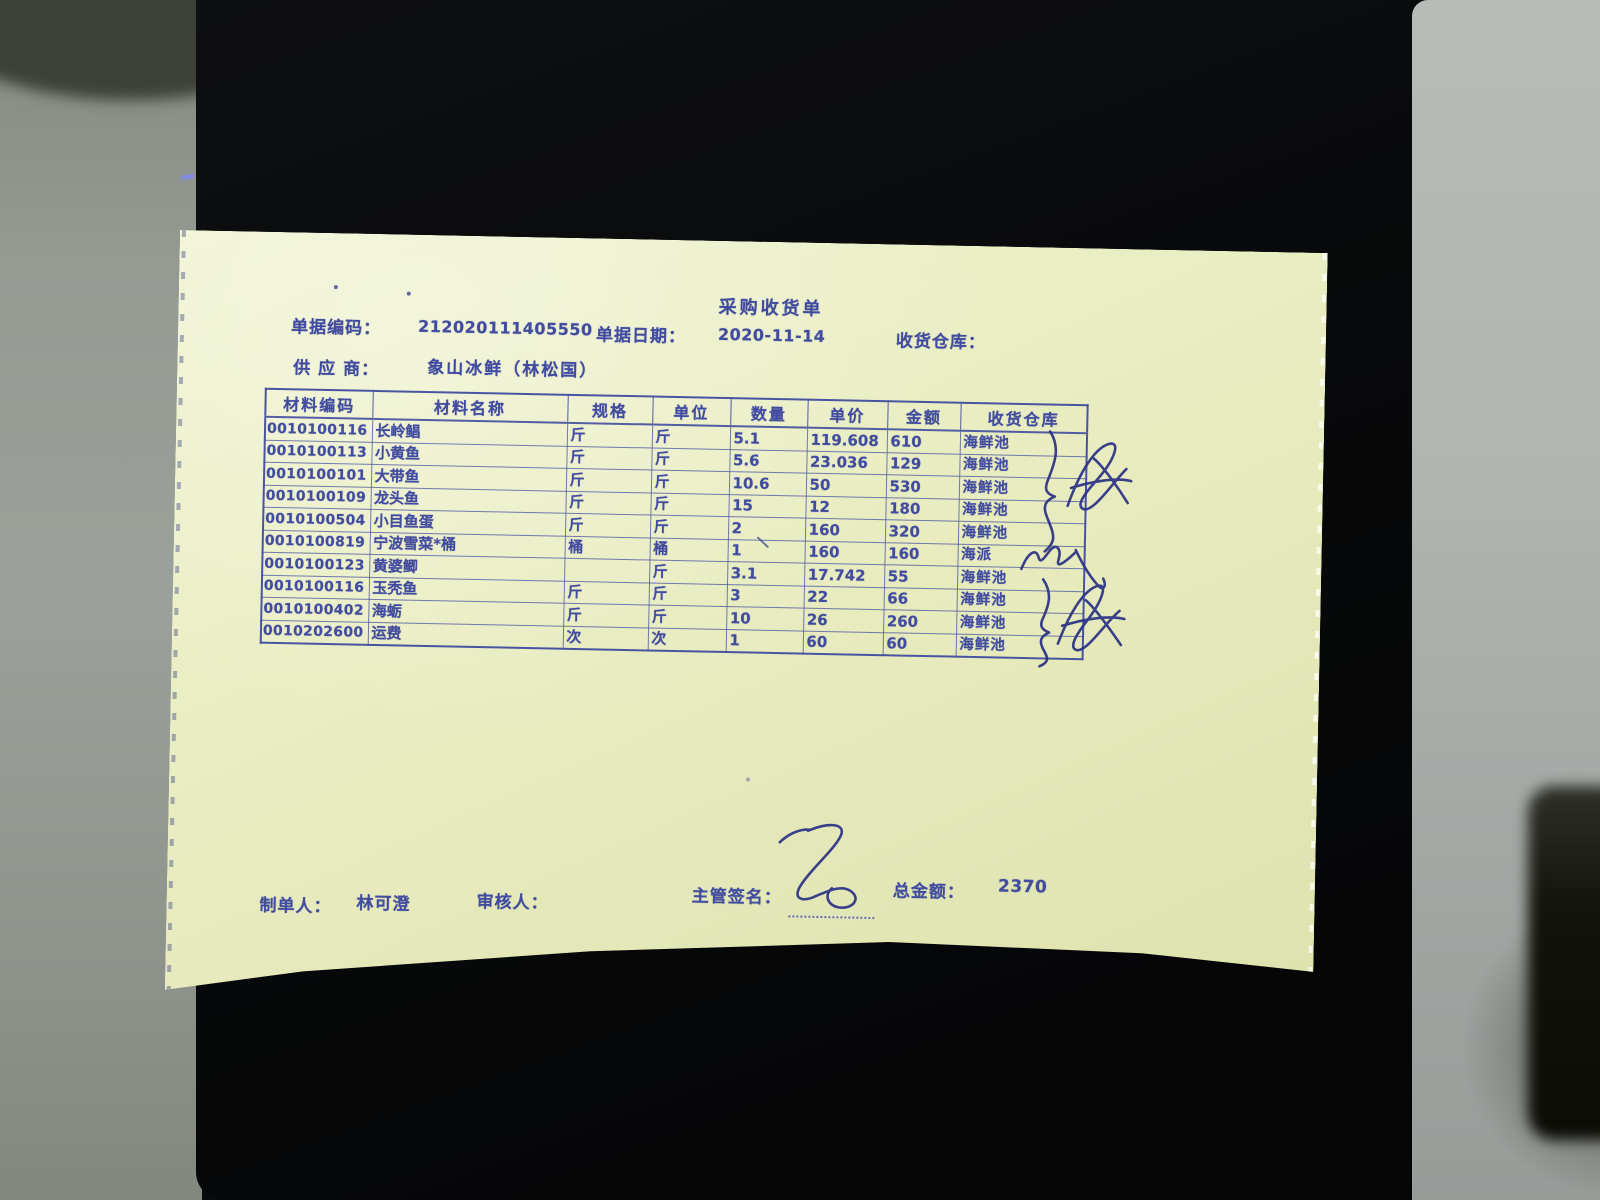 The image size is (1600, 1200). What do you see at coordinates (101, 50) in the screenshot?
I see `dark-object-top-left` at bounding box center [101, 50].